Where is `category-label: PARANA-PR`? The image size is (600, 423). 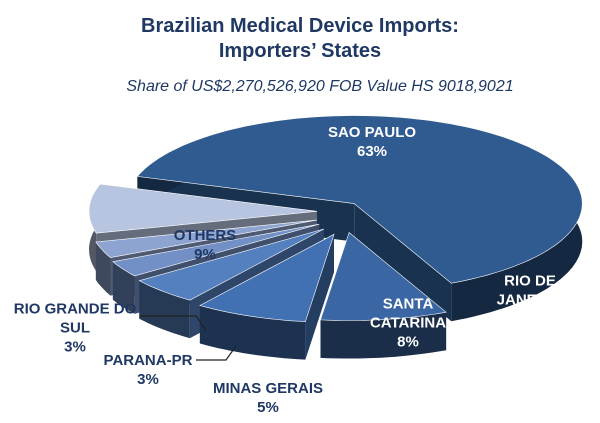 category-label: PARANA-PR is located at coordinates (148, 360).